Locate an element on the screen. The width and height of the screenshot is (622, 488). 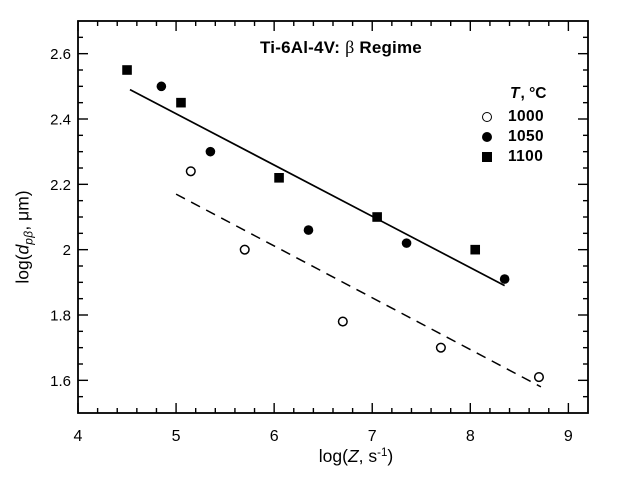
xlabel-variable: Z is located at coordinates (353, 456).